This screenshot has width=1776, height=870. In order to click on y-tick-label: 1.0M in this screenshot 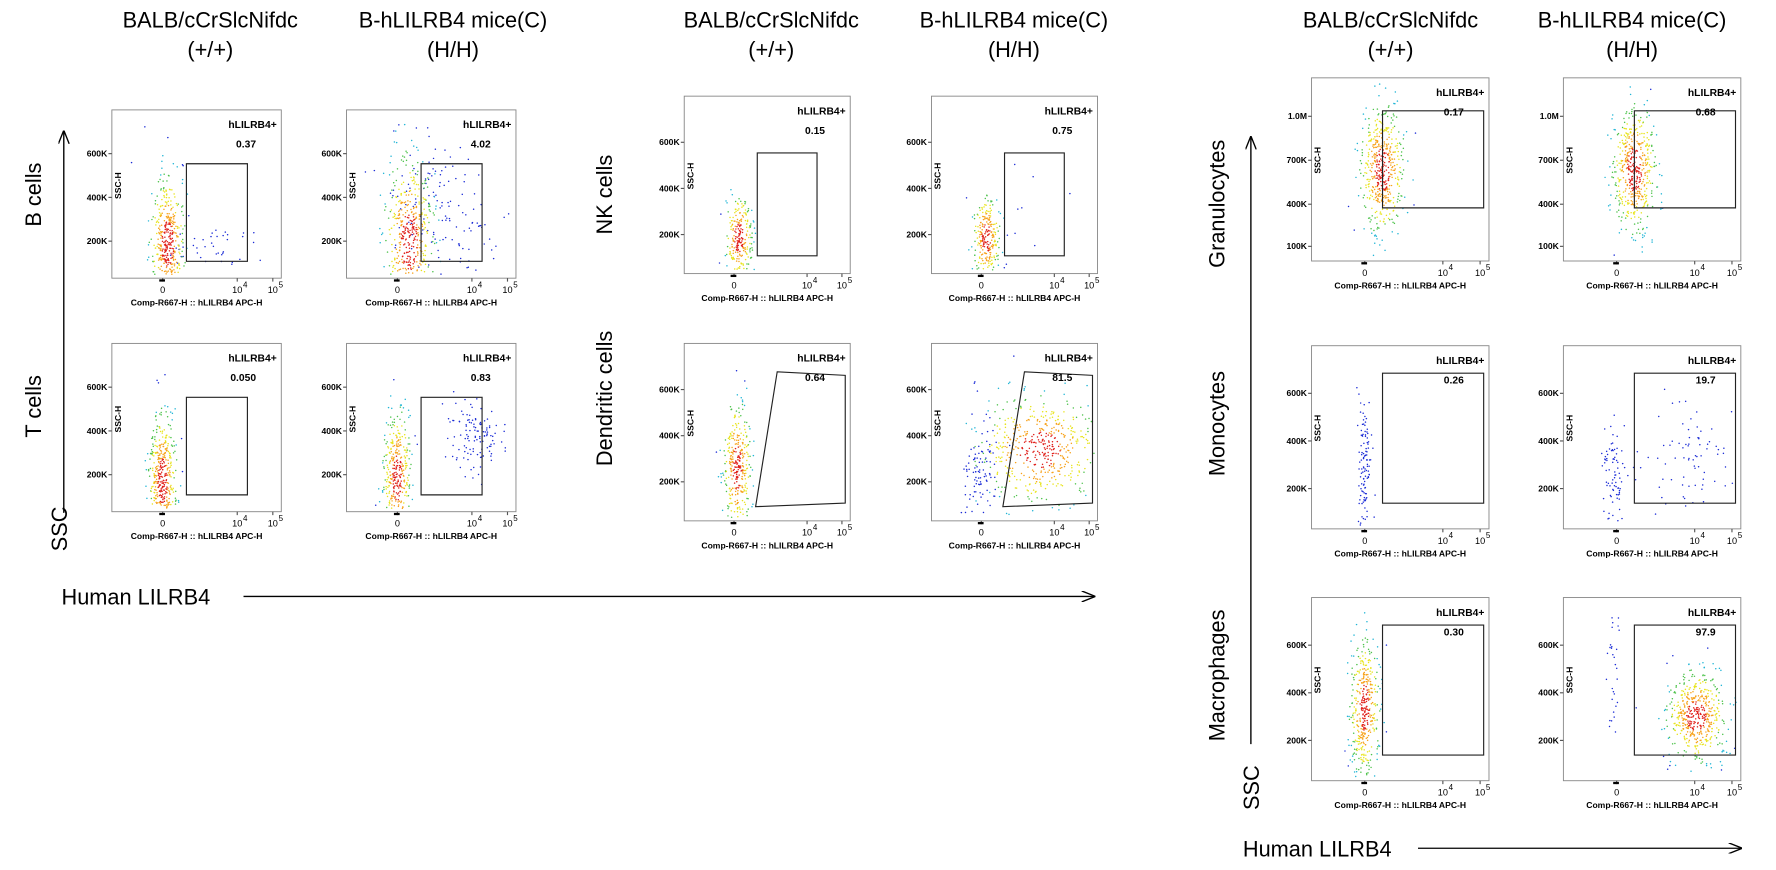, I will do `click(1297, 116)`.